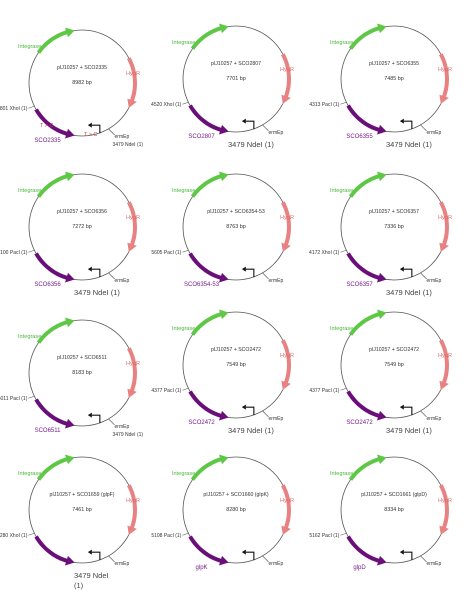 Image resolution: width=474 pixels, height=597 pixels. I want to click on plasmid-title: pIJ10257 + SCO1659 (glpF), so click(81, 495).